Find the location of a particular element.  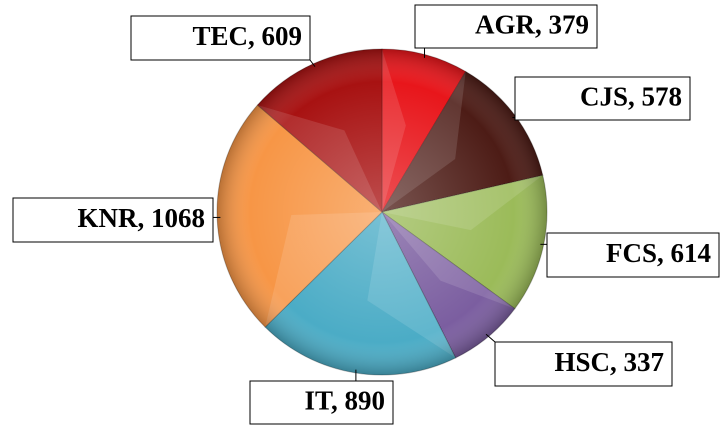

data-label: IT, 890 is located at coordinates (344, 401).